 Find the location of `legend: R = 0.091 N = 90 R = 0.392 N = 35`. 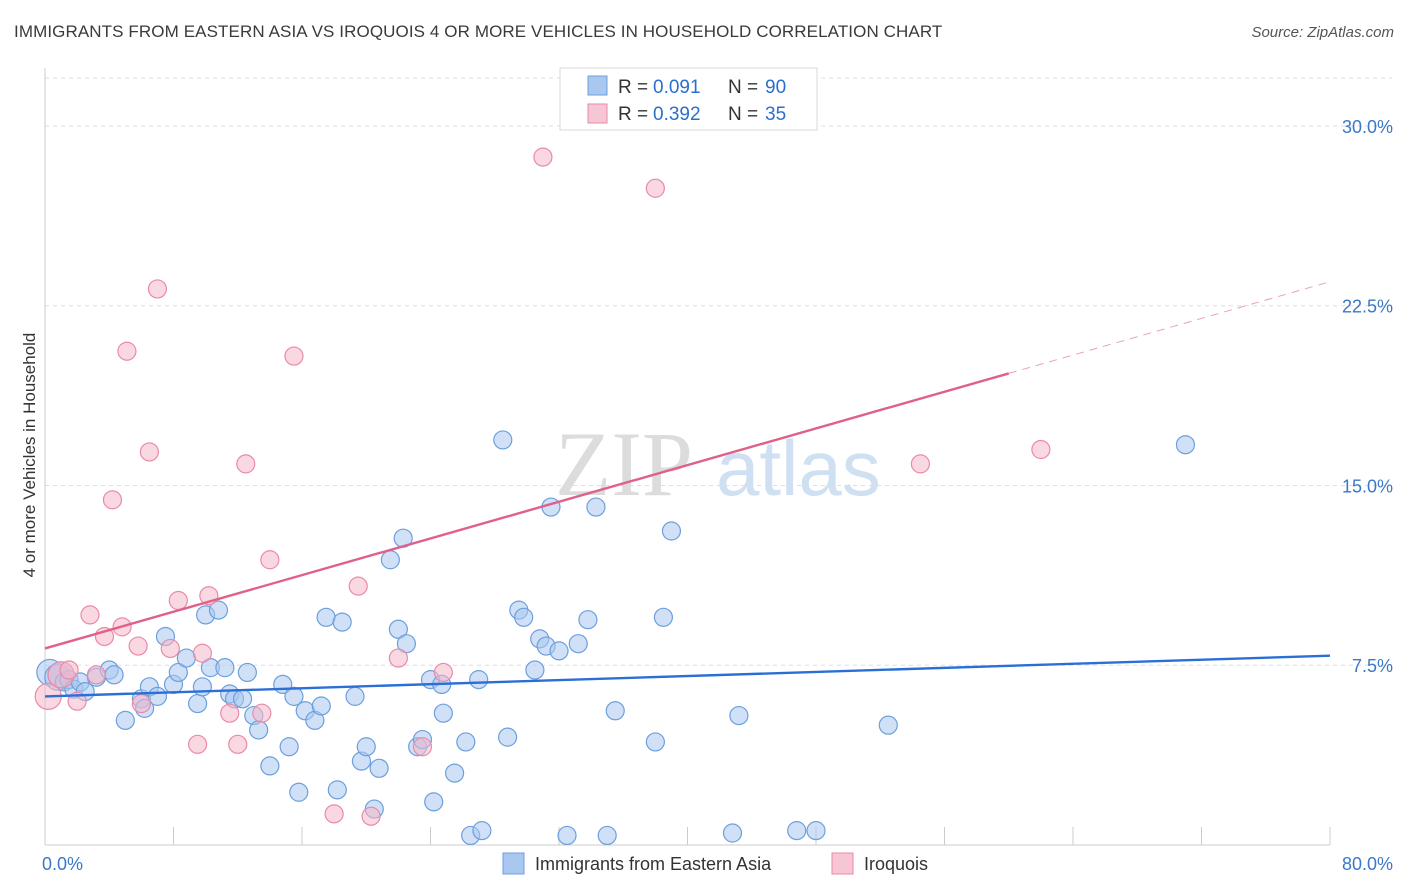

legend: R = 0.091 N = 90 R = 0.392 N = 35 is located at coordinates (688, 99).